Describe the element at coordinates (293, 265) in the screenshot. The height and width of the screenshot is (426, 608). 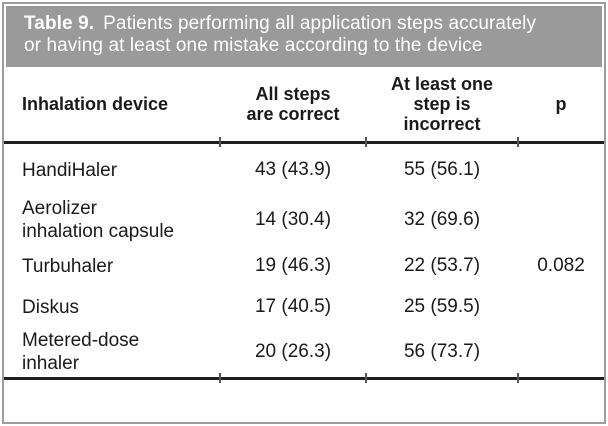
I see `all-steps-correct-value: 19 (46.3)` at that location.